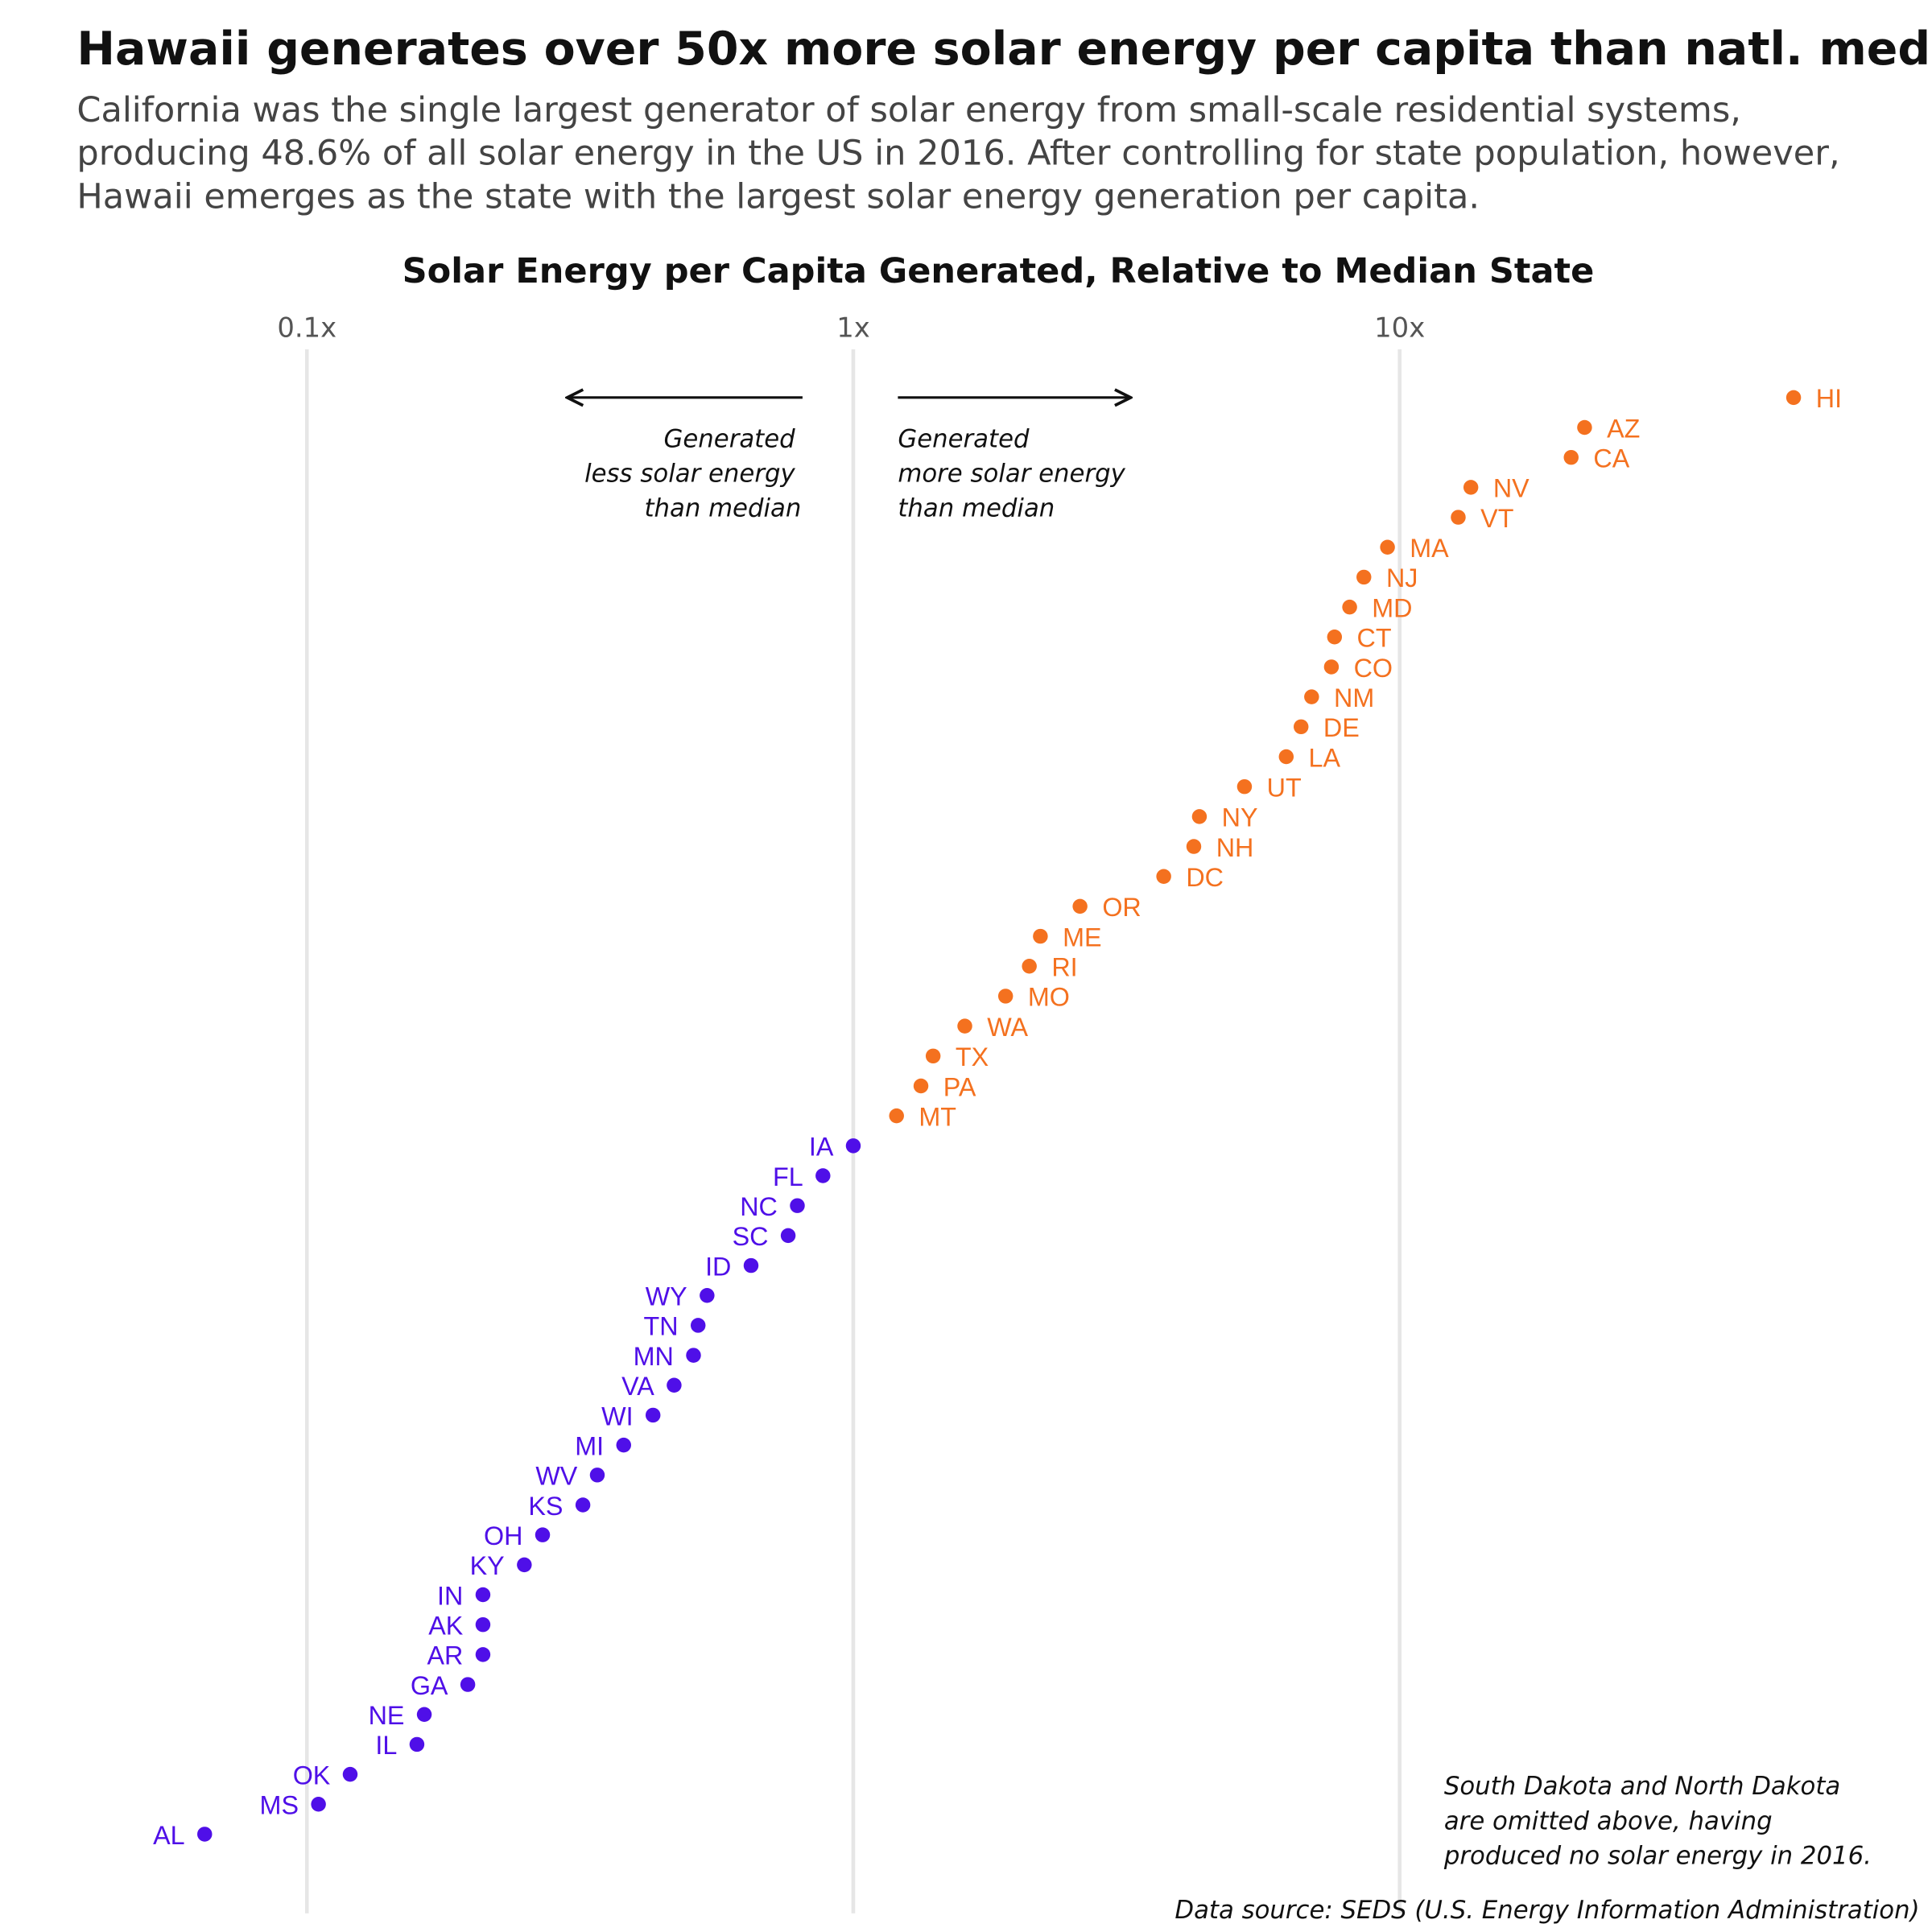 Image resolution: width=1932 pixels, height=1932 pixels. I want to click on state-label: GA, so click(429, 1686).